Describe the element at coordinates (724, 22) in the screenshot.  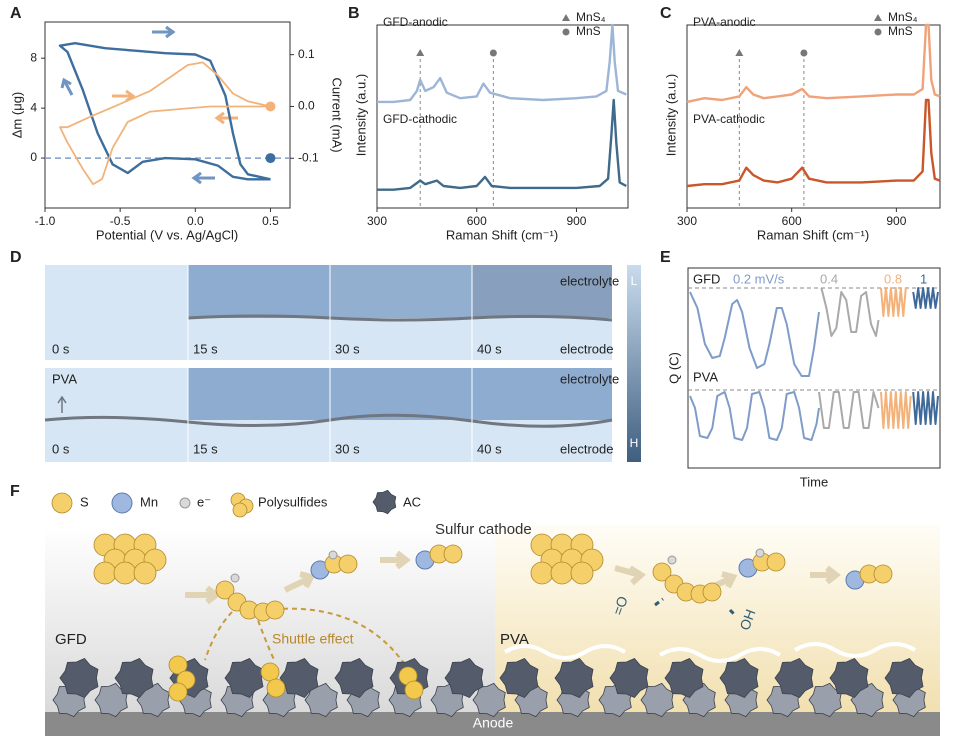
I see `series-label: PVA-anodic` at that location.